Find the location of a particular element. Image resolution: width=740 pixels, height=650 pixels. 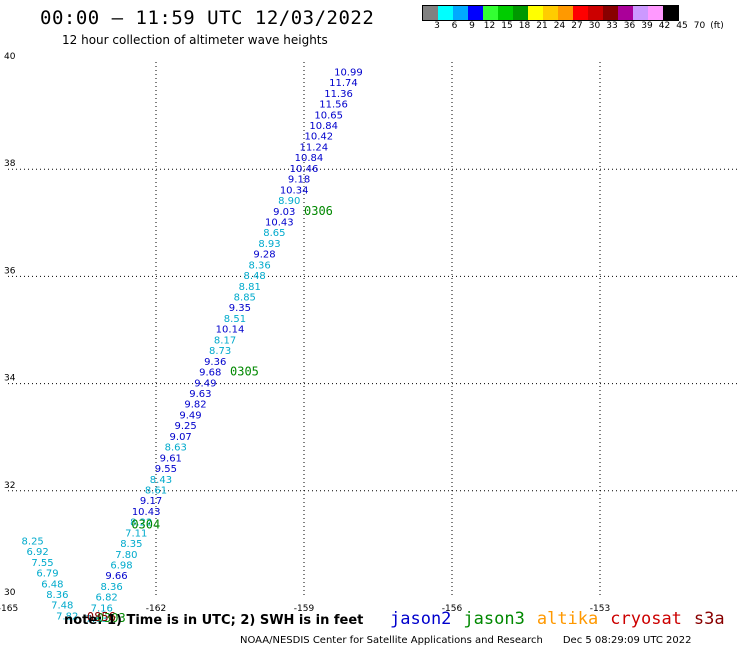

legend-tick-label: 70 is located at coordinates (699, 26).